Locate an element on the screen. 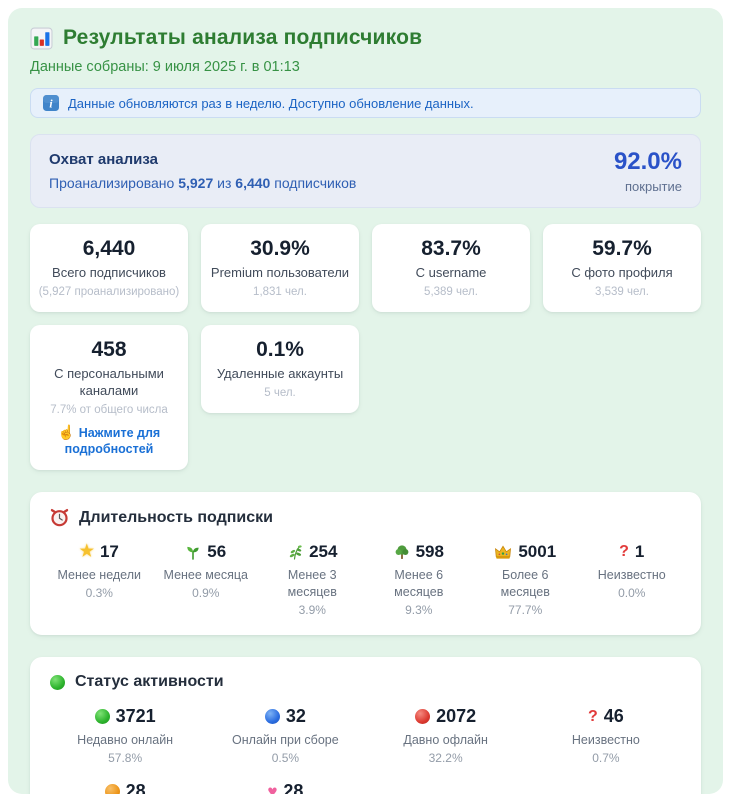 This screenshot has height=800, width=731. herb-icon is located at coordinates (295, 552).